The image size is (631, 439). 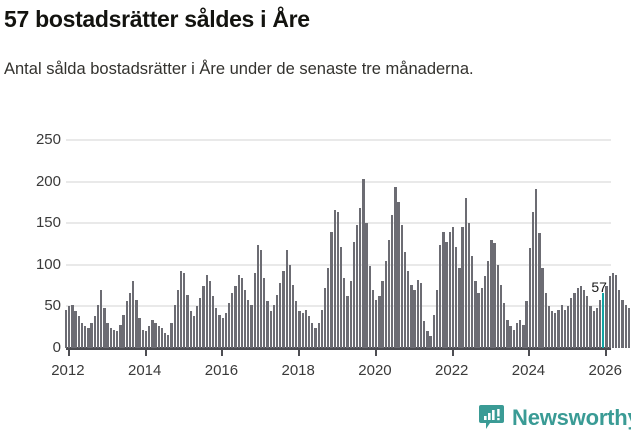 I want to click on newsworthy-logo: Newsworthy, so click(x=554, y=417).